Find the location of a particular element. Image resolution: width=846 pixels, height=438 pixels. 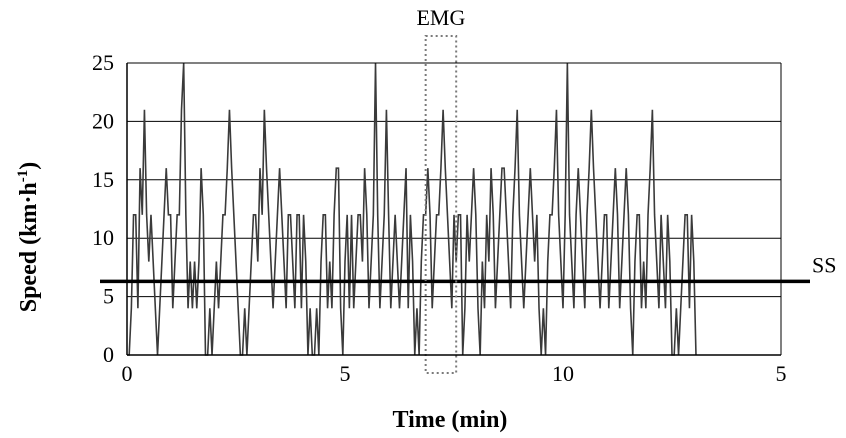

y-axis-title-main: Speed (km·h is located at coordinates (29, 247).